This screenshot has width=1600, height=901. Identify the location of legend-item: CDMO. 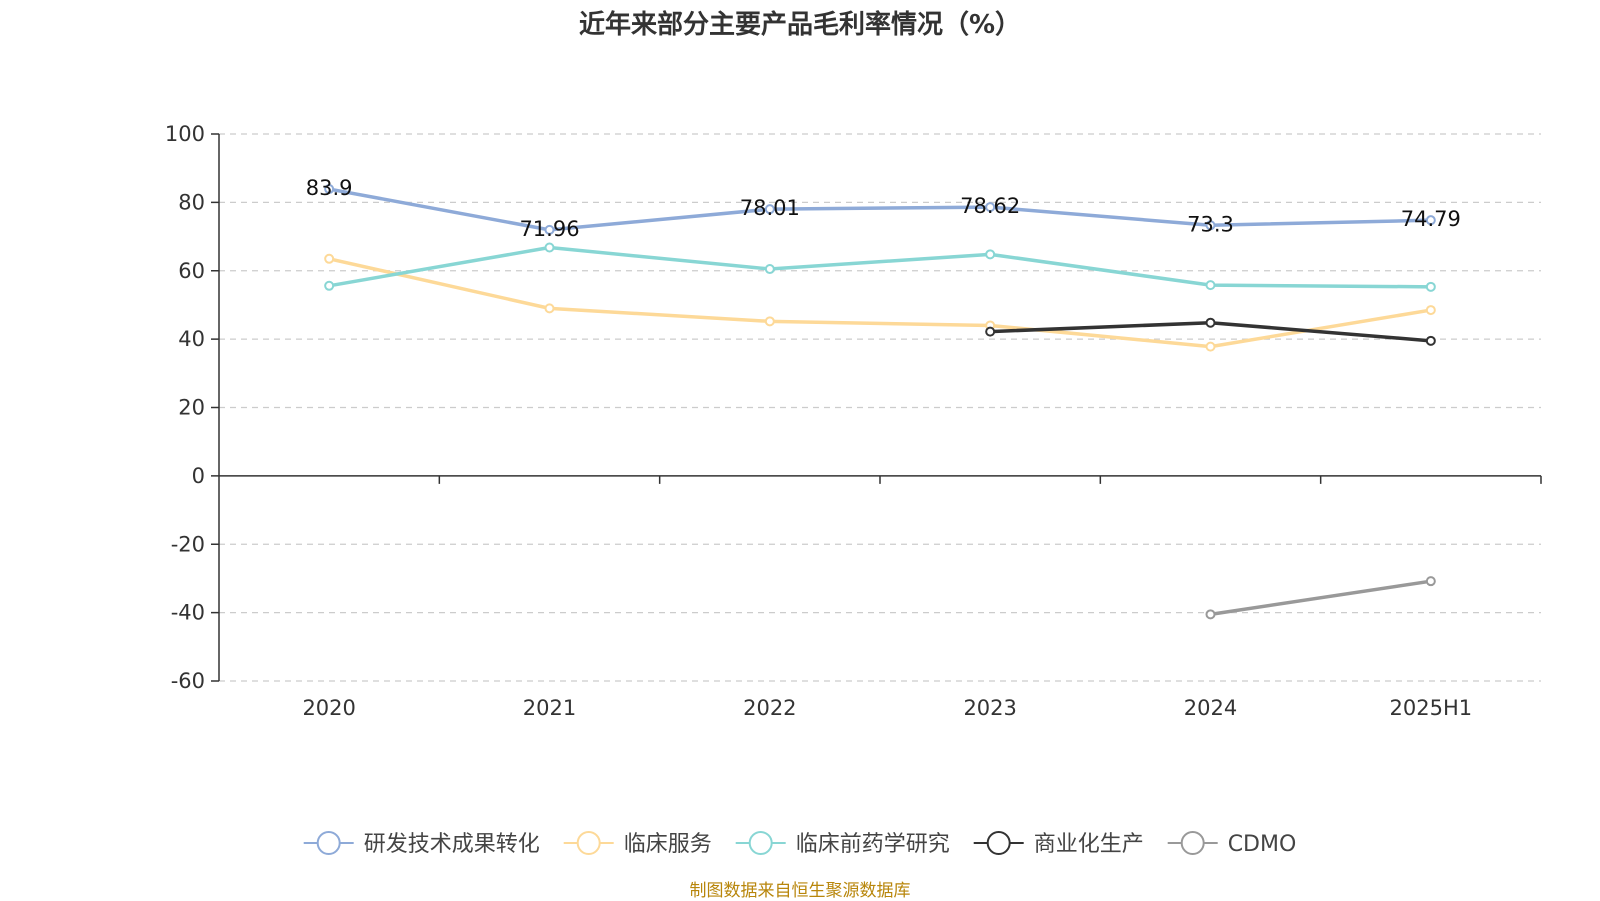
(1232, 844).